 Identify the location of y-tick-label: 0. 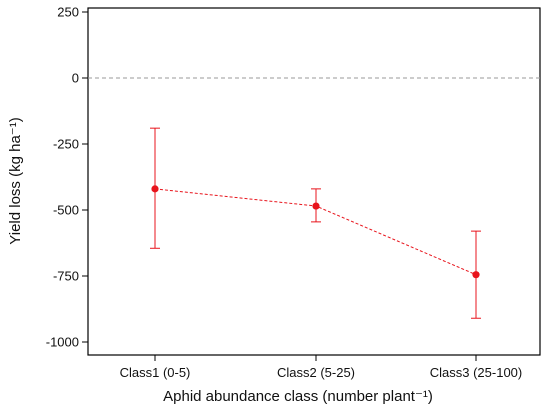
(75, 78).